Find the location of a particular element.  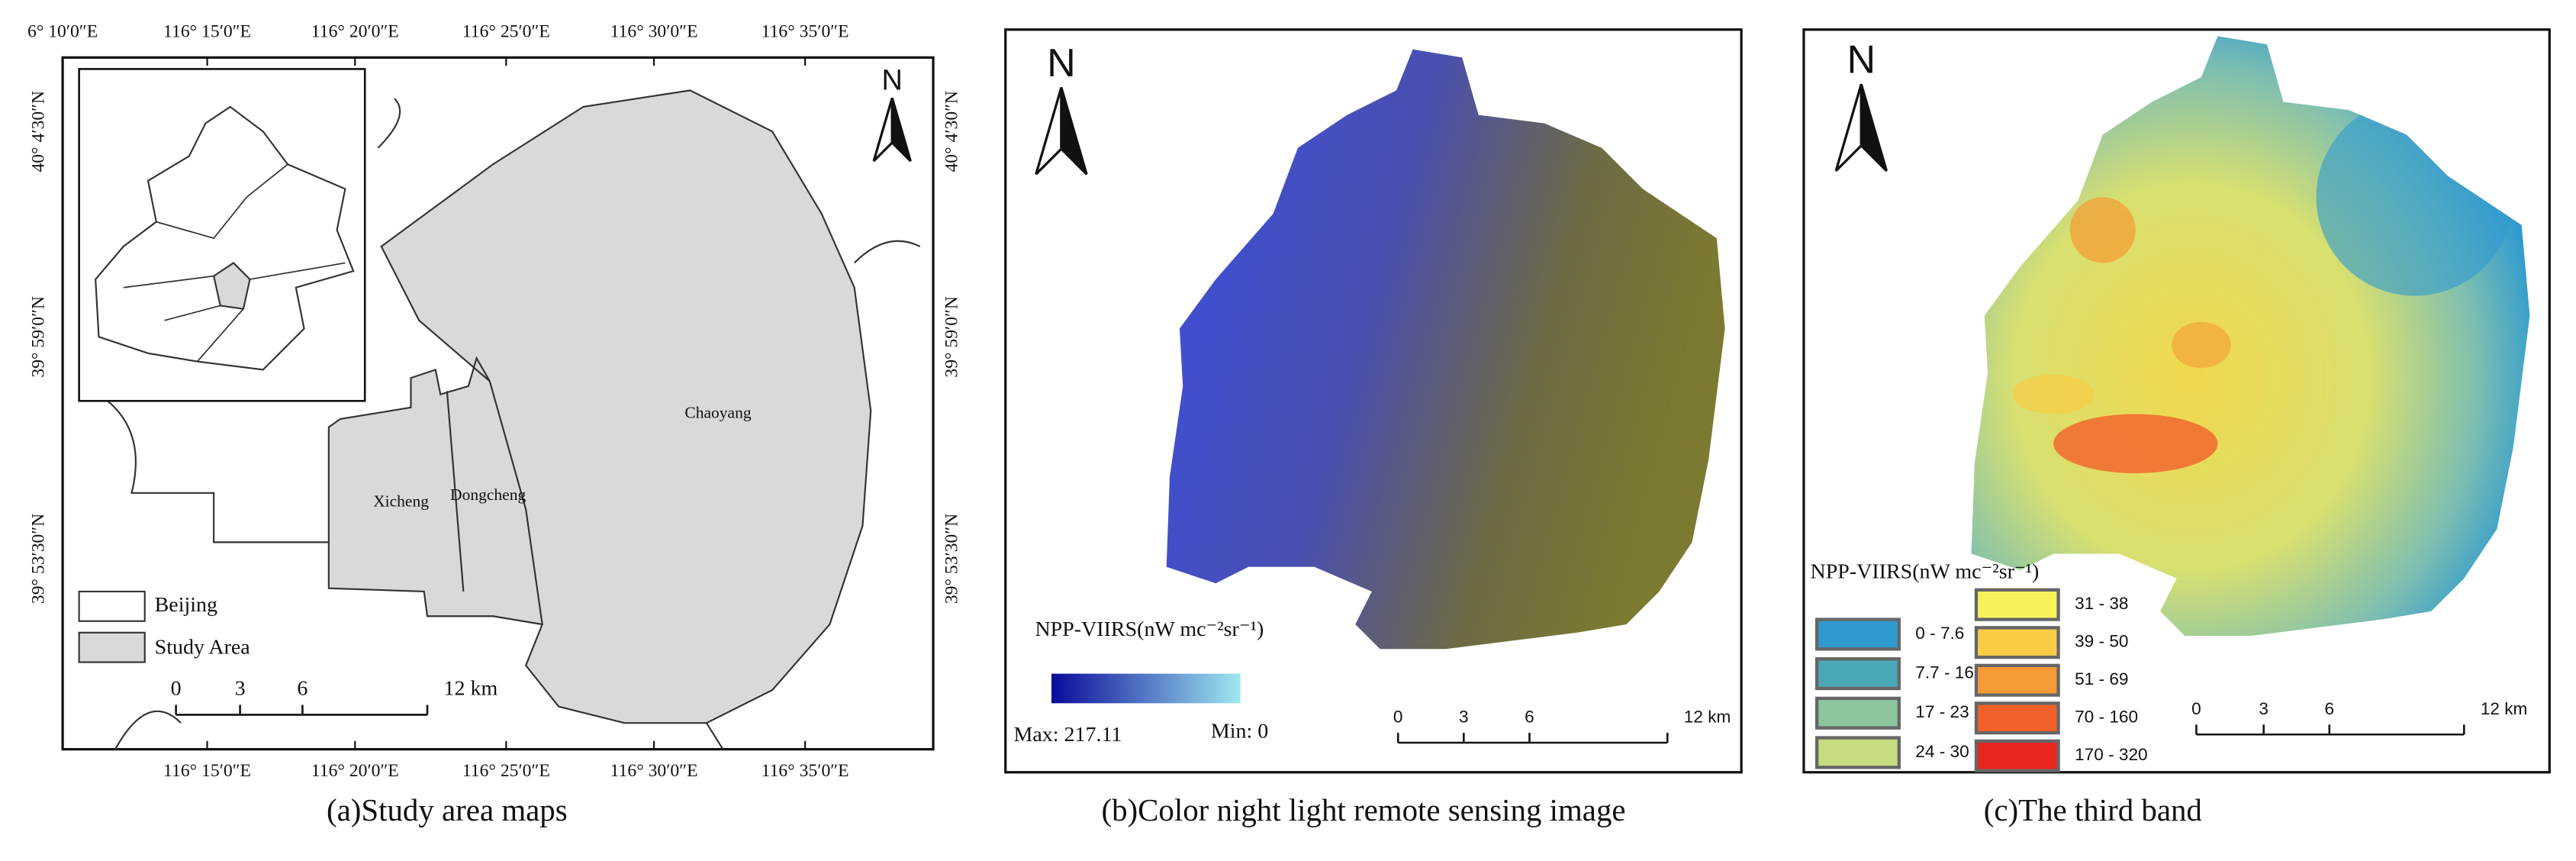

coord-label: 6° 10′0″E is located at coordinates (62, 31).